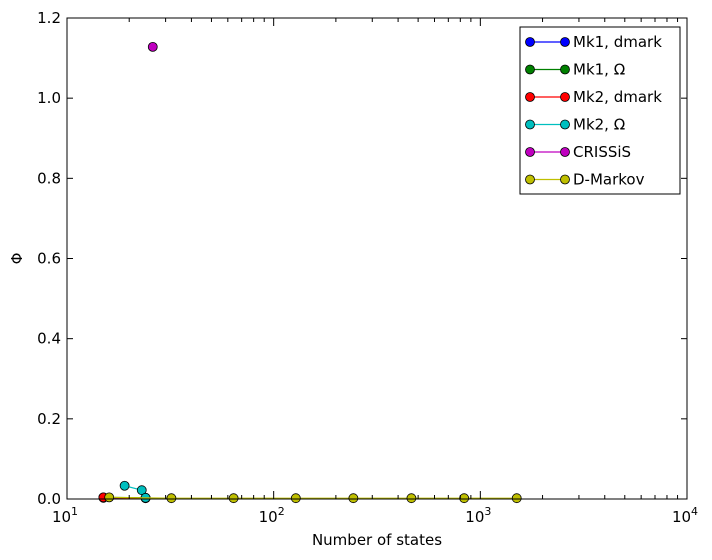 Image resolution: width=712 pixels, height=560 pixels. I want to click on legend-label: CRISSiS, so click(602, 152).